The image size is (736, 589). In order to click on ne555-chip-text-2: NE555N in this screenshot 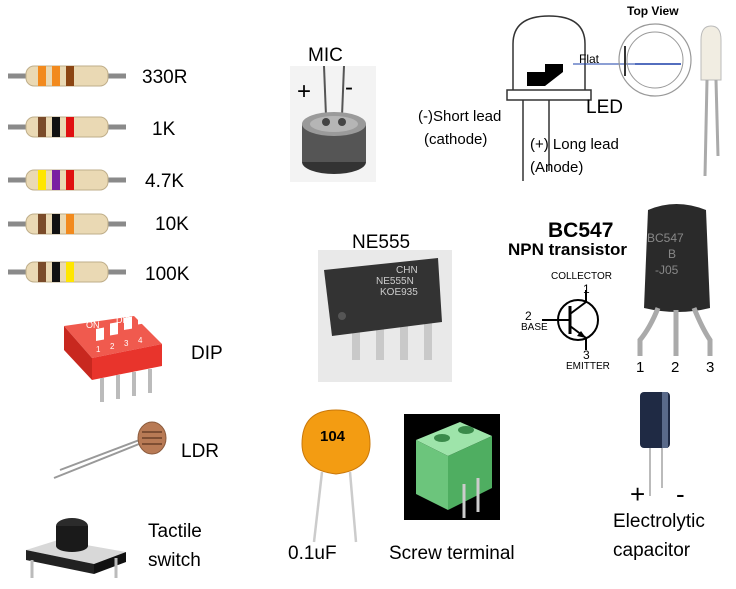, I will do `click(395, 281)`.